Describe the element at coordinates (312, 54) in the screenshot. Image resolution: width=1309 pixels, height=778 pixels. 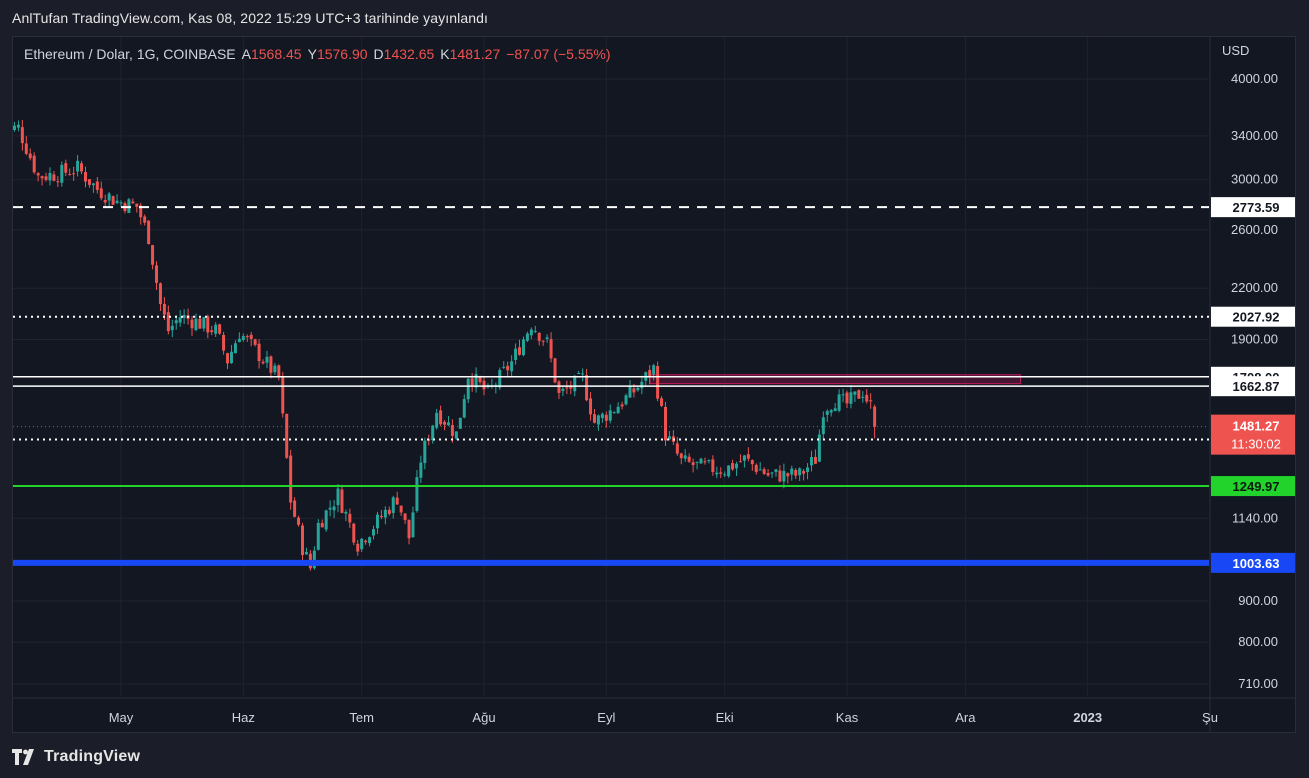
I see `high-key: Y` at that location.